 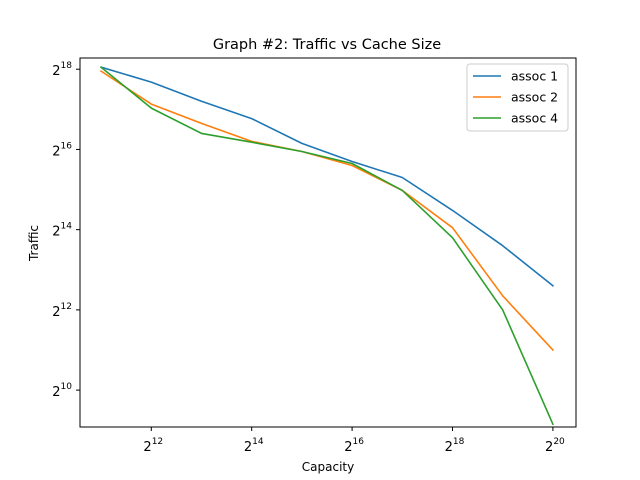 I want to click on y-tick-label: 214, so click(x=62, y=231).